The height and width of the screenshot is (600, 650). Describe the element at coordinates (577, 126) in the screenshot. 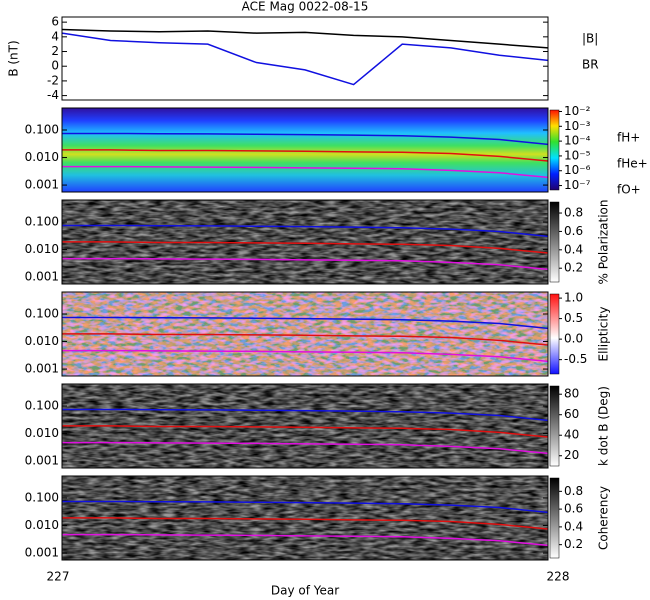

I see `colorbar-tick-label: 10⁻³` at that location.